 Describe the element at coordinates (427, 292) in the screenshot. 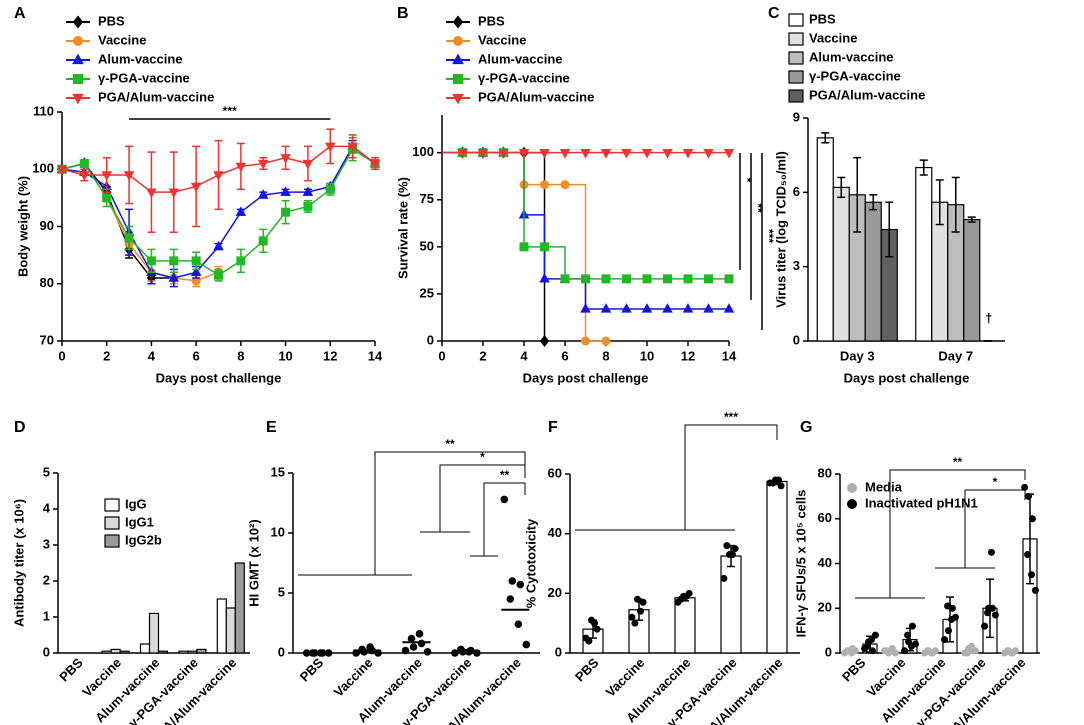

I see `y-tick-label: 25` at that location.